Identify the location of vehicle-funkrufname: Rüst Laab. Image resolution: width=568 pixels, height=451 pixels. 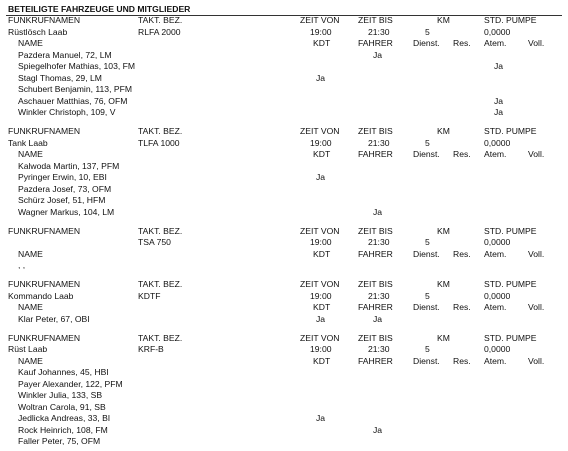
(28, 349).